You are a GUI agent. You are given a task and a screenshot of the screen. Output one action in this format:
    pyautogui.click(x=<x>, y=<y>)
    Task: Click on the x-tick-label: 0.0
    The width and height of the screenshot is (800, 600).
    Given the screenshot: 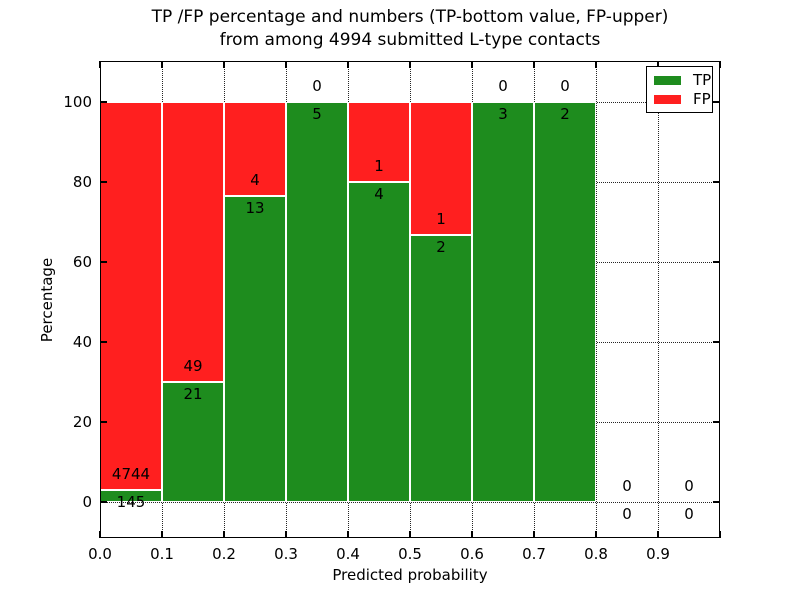 What is the action you would take?
    pyautogui.click(x=100, y=554)
    